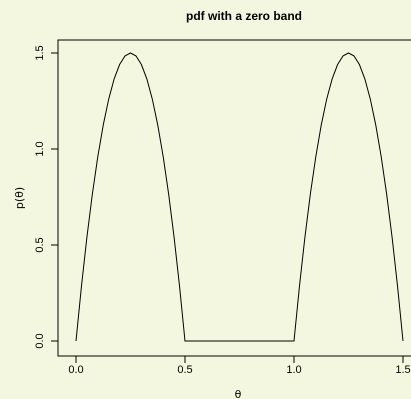 This screenshot has width=411, height=399. What do you see at coordinates (293, 370) in the screenshot?
I see `x-tick-label: 1.0` at bounding box center [293, 370].